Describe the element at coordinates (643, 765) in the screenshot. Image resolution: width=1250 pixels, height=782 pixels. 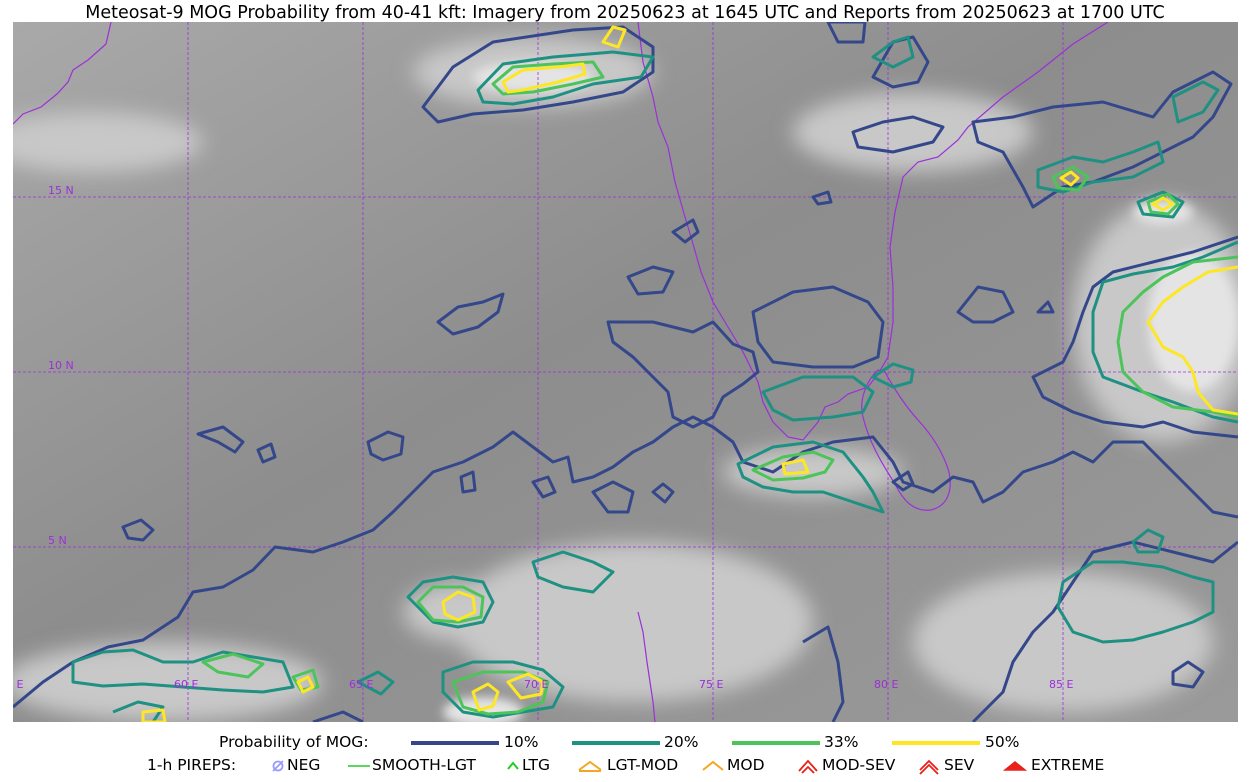
I see `pirep-lgt-mod-label: LGT-MOD` at that location.